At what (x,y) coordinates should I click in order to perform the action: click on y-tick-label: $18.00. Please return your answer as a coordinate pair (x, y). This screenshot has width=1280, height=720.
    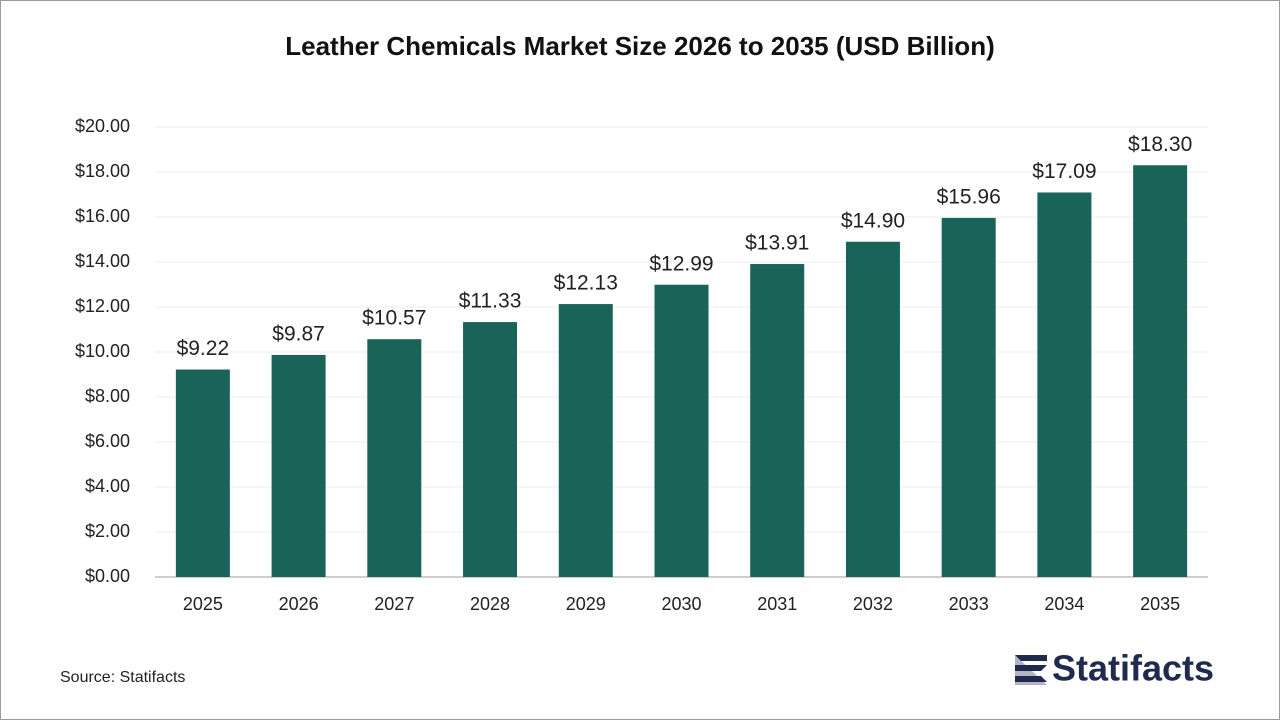
    Looking at the image, I should click on (102, 171).